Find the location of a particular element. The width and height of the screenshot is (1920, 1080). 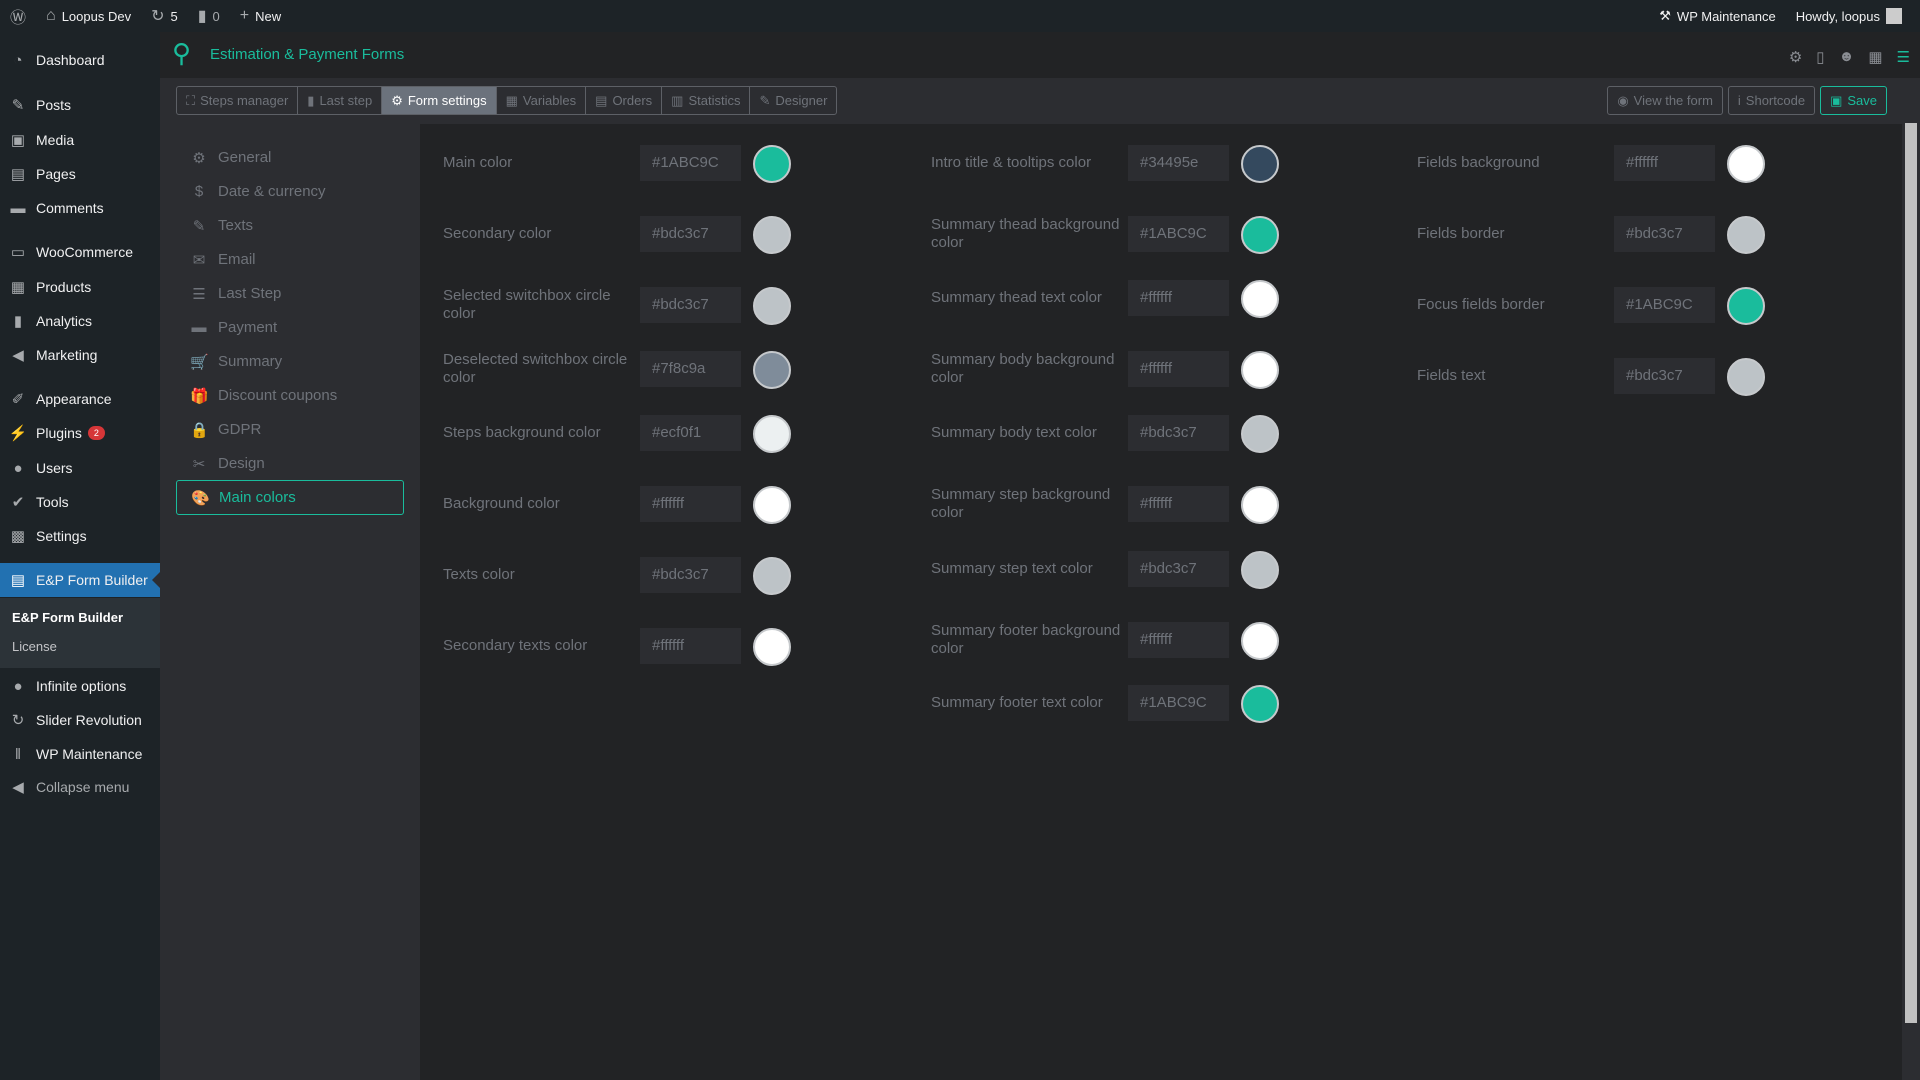

scrollbar is located at coordinates (1911, 579).